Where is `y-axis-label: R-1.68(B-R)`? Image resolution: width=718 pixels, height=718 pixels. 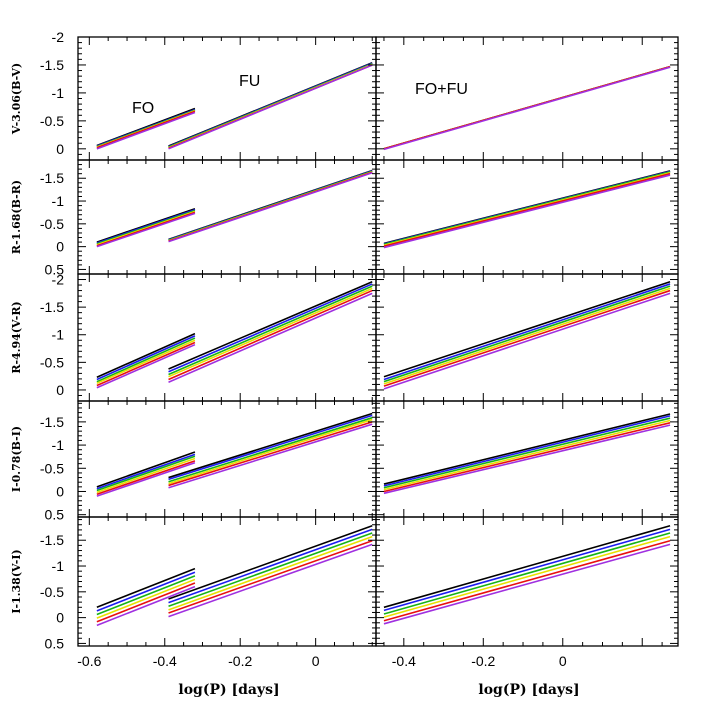
y-axis-label: R-1.68(B-R) is located at coordinates (16, 217).